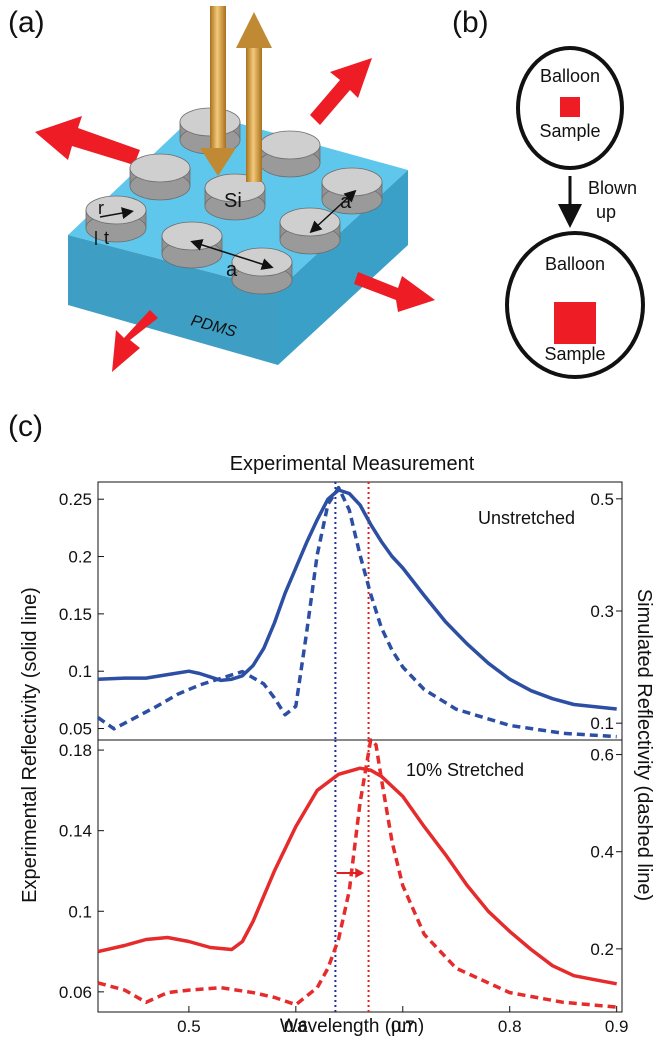 Image resolution: width=657 pixels, height=1042 pixels. Describe the element at coordinates (526, 518) in the screenshot. I see `panel-annotation: Unstretched` at that location.